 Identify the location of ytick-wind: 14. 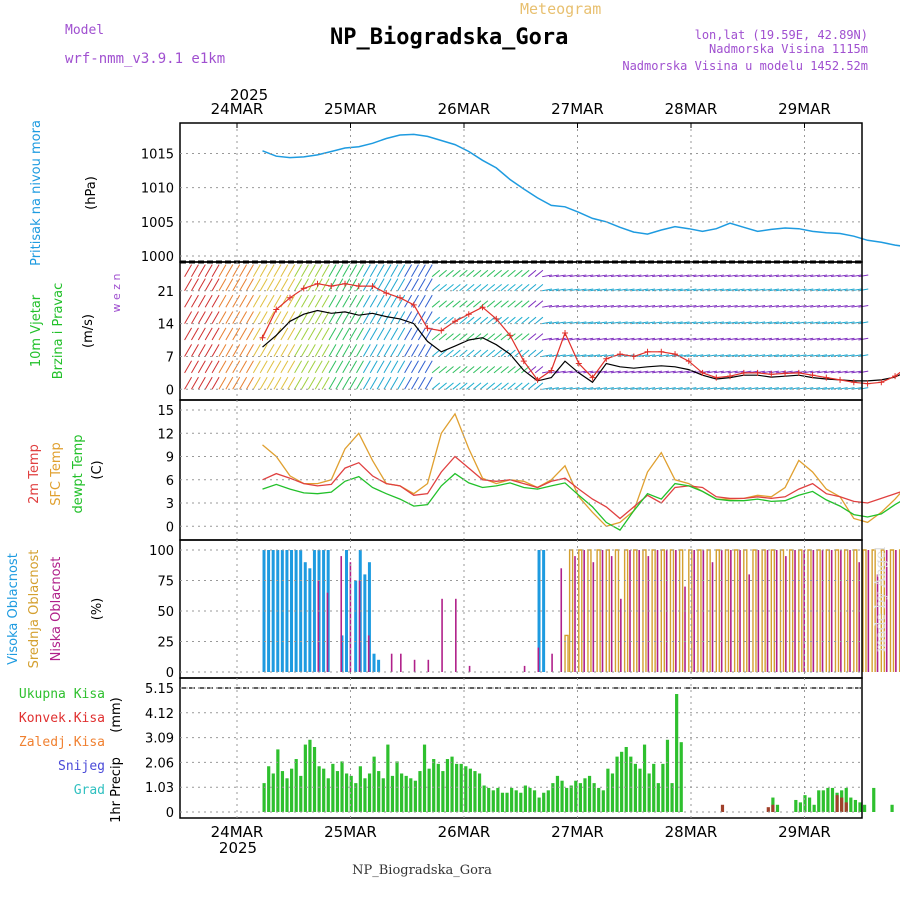
(165, 325).